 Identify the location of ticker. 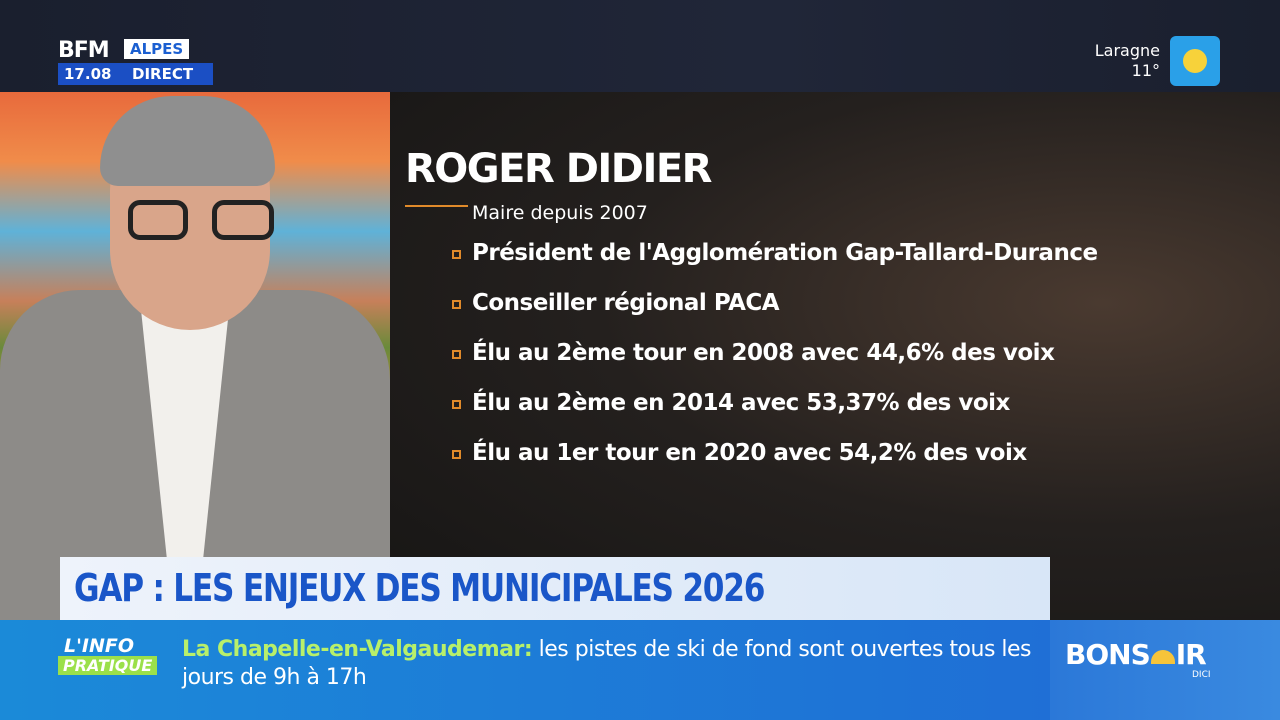
(525, 670).